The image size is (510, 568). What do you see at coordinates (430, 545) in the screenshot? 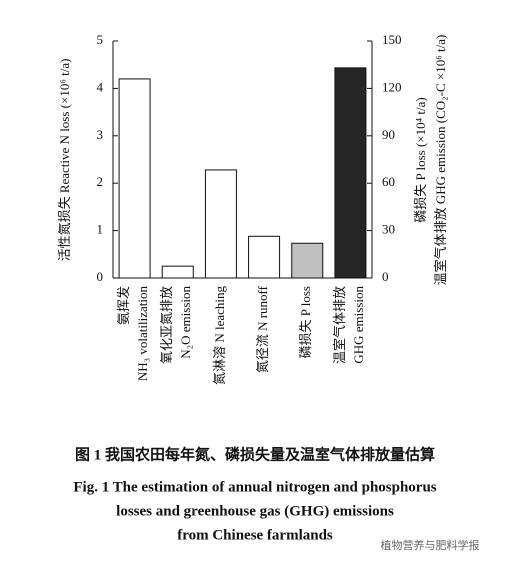
I see `watermark: 植物营养与肥料学报` at bounding box center [430, 545].